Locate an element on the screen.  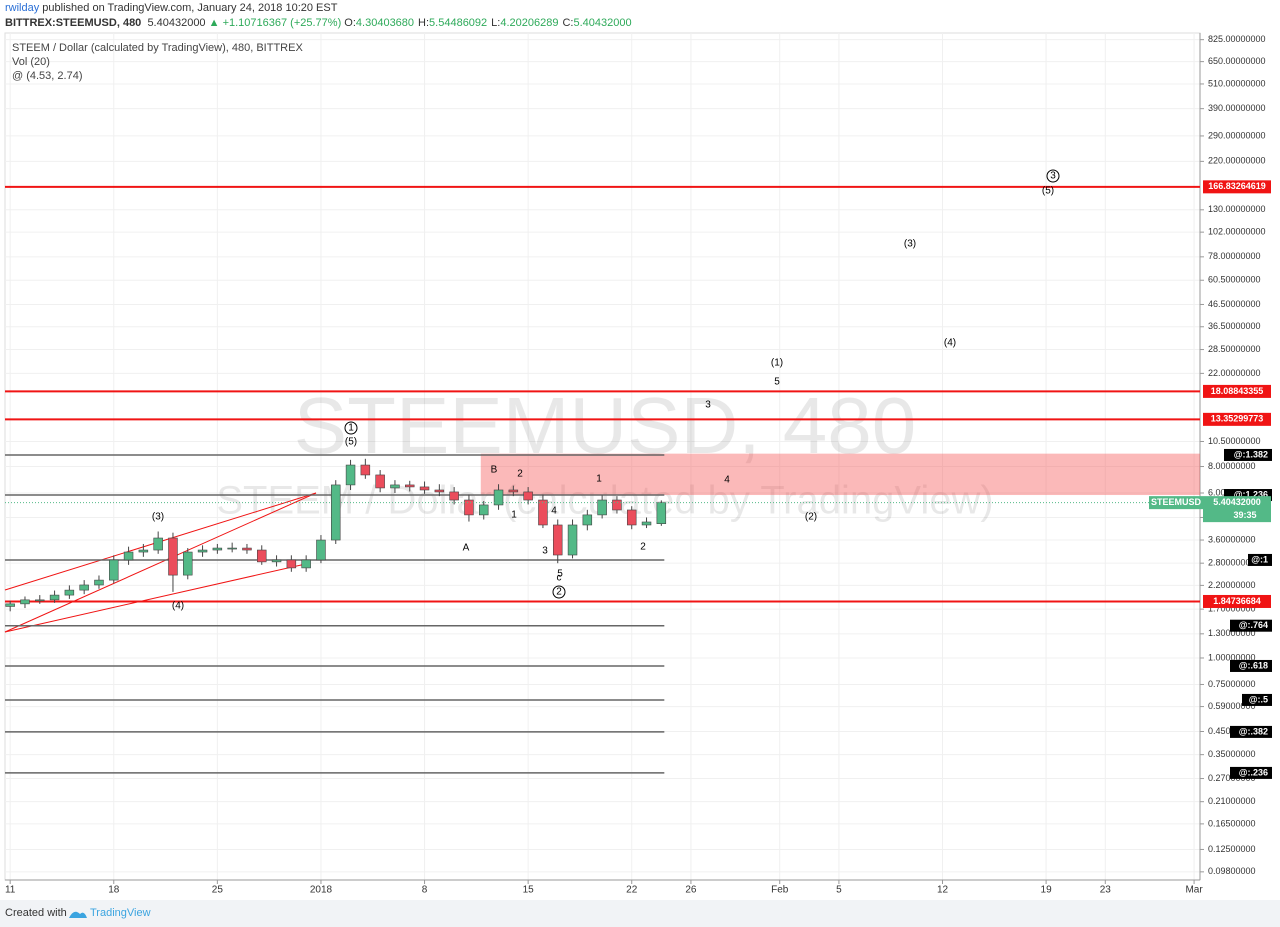
wave-label: B is located at coordinates (494, 470).